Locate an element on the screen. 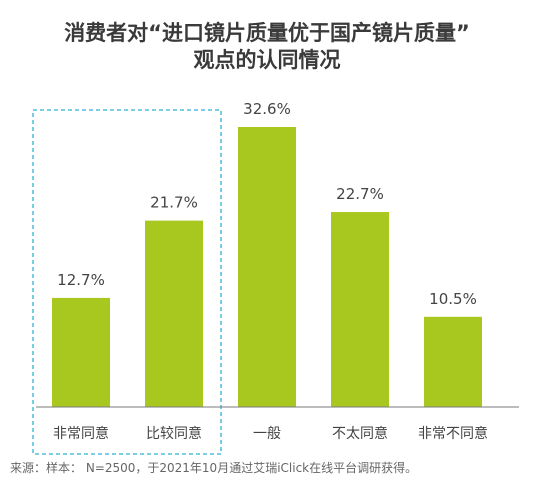  chart-title-line-1: 消费者对“进口镜片质量优于国产镜片质量” is located at coordinates (267, 33).